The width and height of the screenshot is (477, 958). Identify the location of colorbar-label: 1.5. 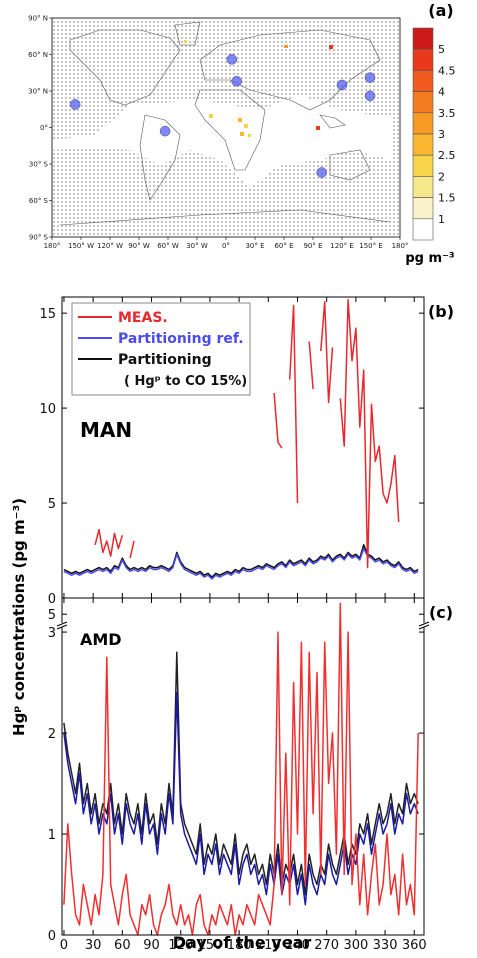
(447, 198).